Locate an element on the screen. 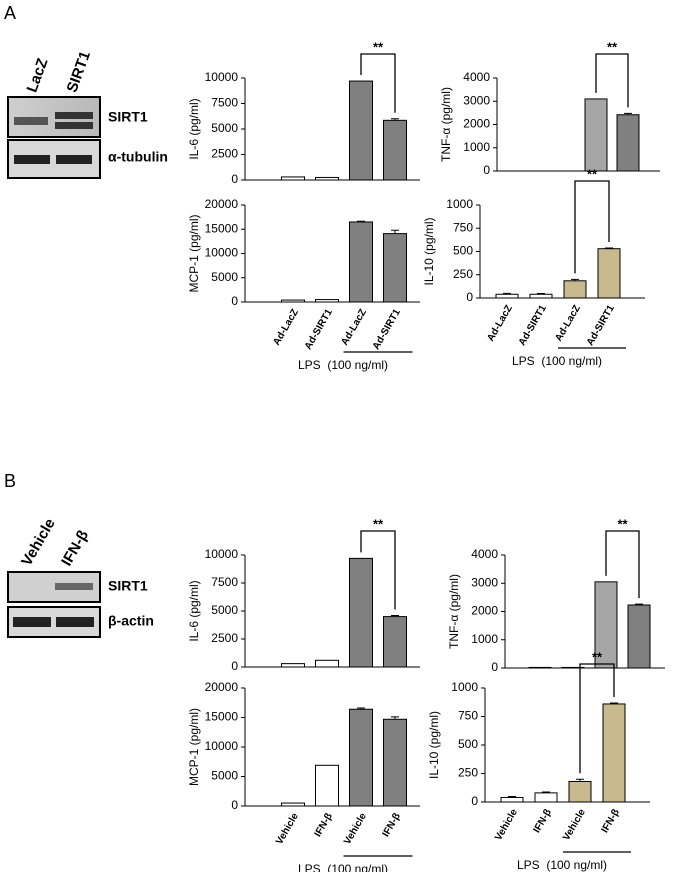 This screenshot has width=685, height=872. y-tick-label: 250 is located at coordinates (463, 274).